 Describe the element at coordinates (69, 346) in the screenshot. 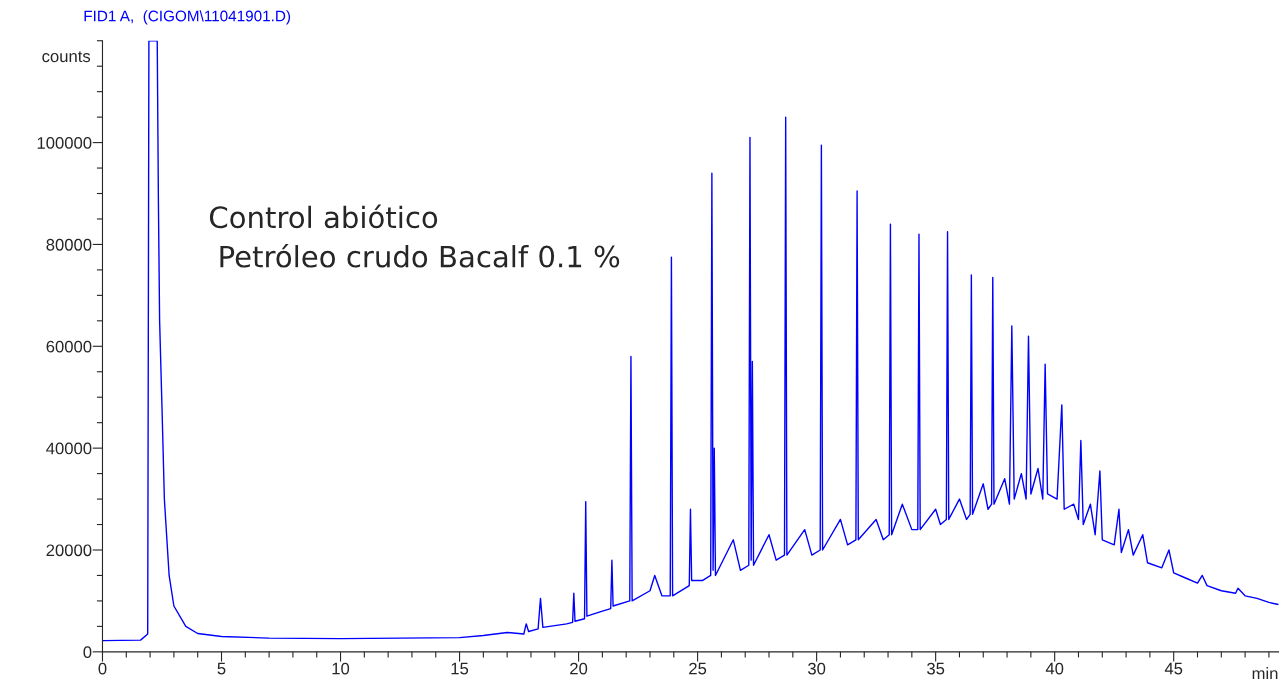

I see `y-tick-label: 60000` at that location.